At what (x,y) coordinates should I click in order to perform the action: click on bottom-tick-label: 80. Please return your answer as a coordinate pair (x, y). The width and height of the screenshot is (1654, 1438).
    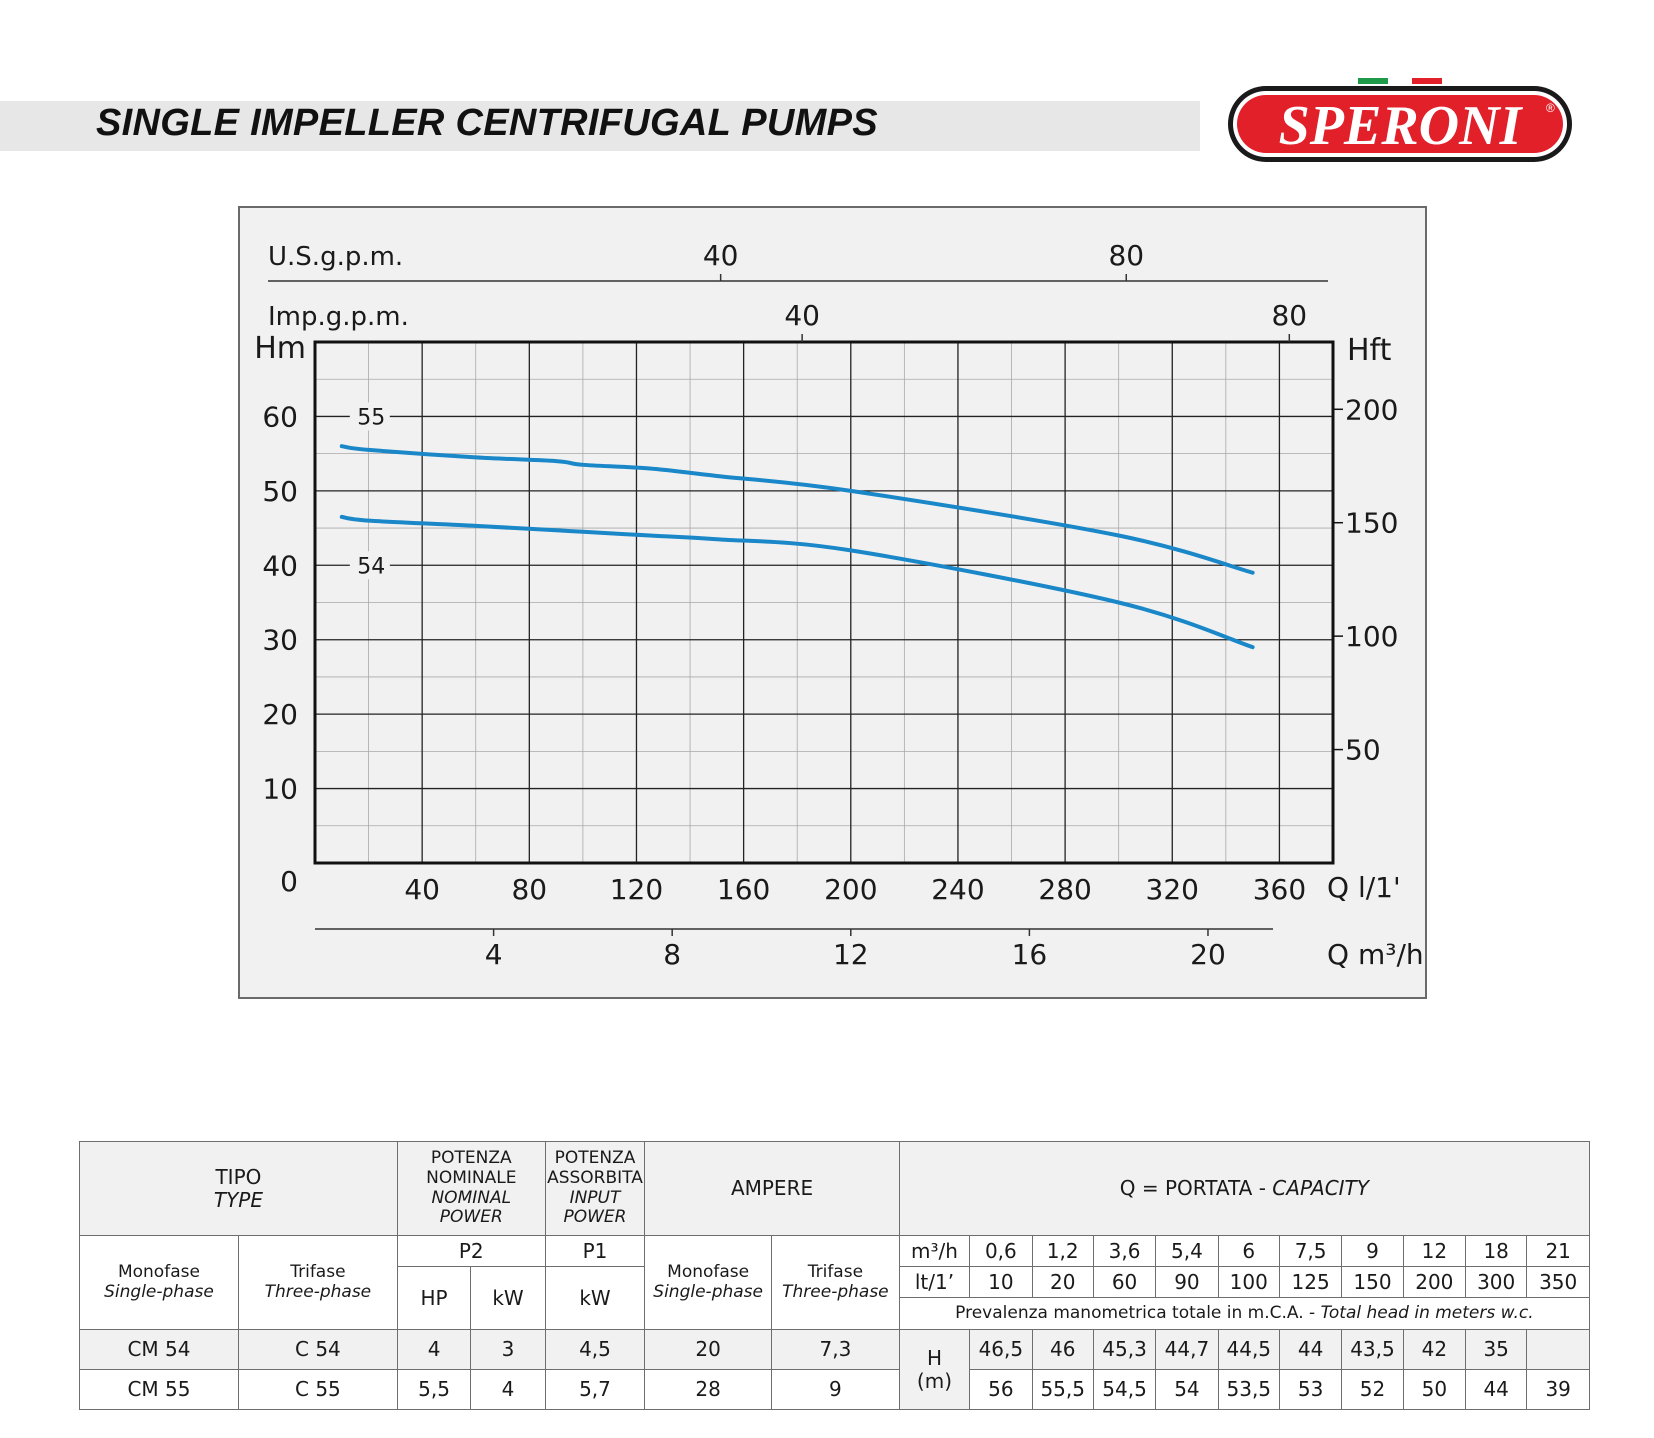
    Looking at the image, I should click on (529, 889).